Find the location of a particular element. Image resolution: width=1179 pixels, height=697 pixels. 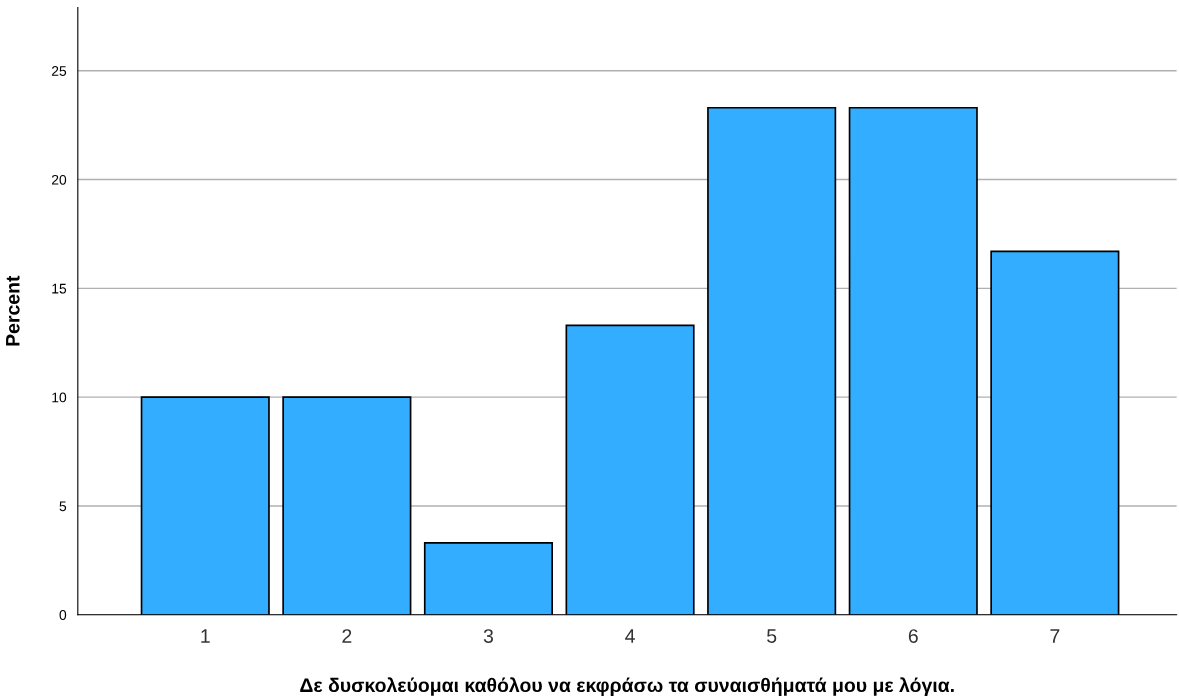

y-tick-label: 10 is located at coordinates (59, 397).